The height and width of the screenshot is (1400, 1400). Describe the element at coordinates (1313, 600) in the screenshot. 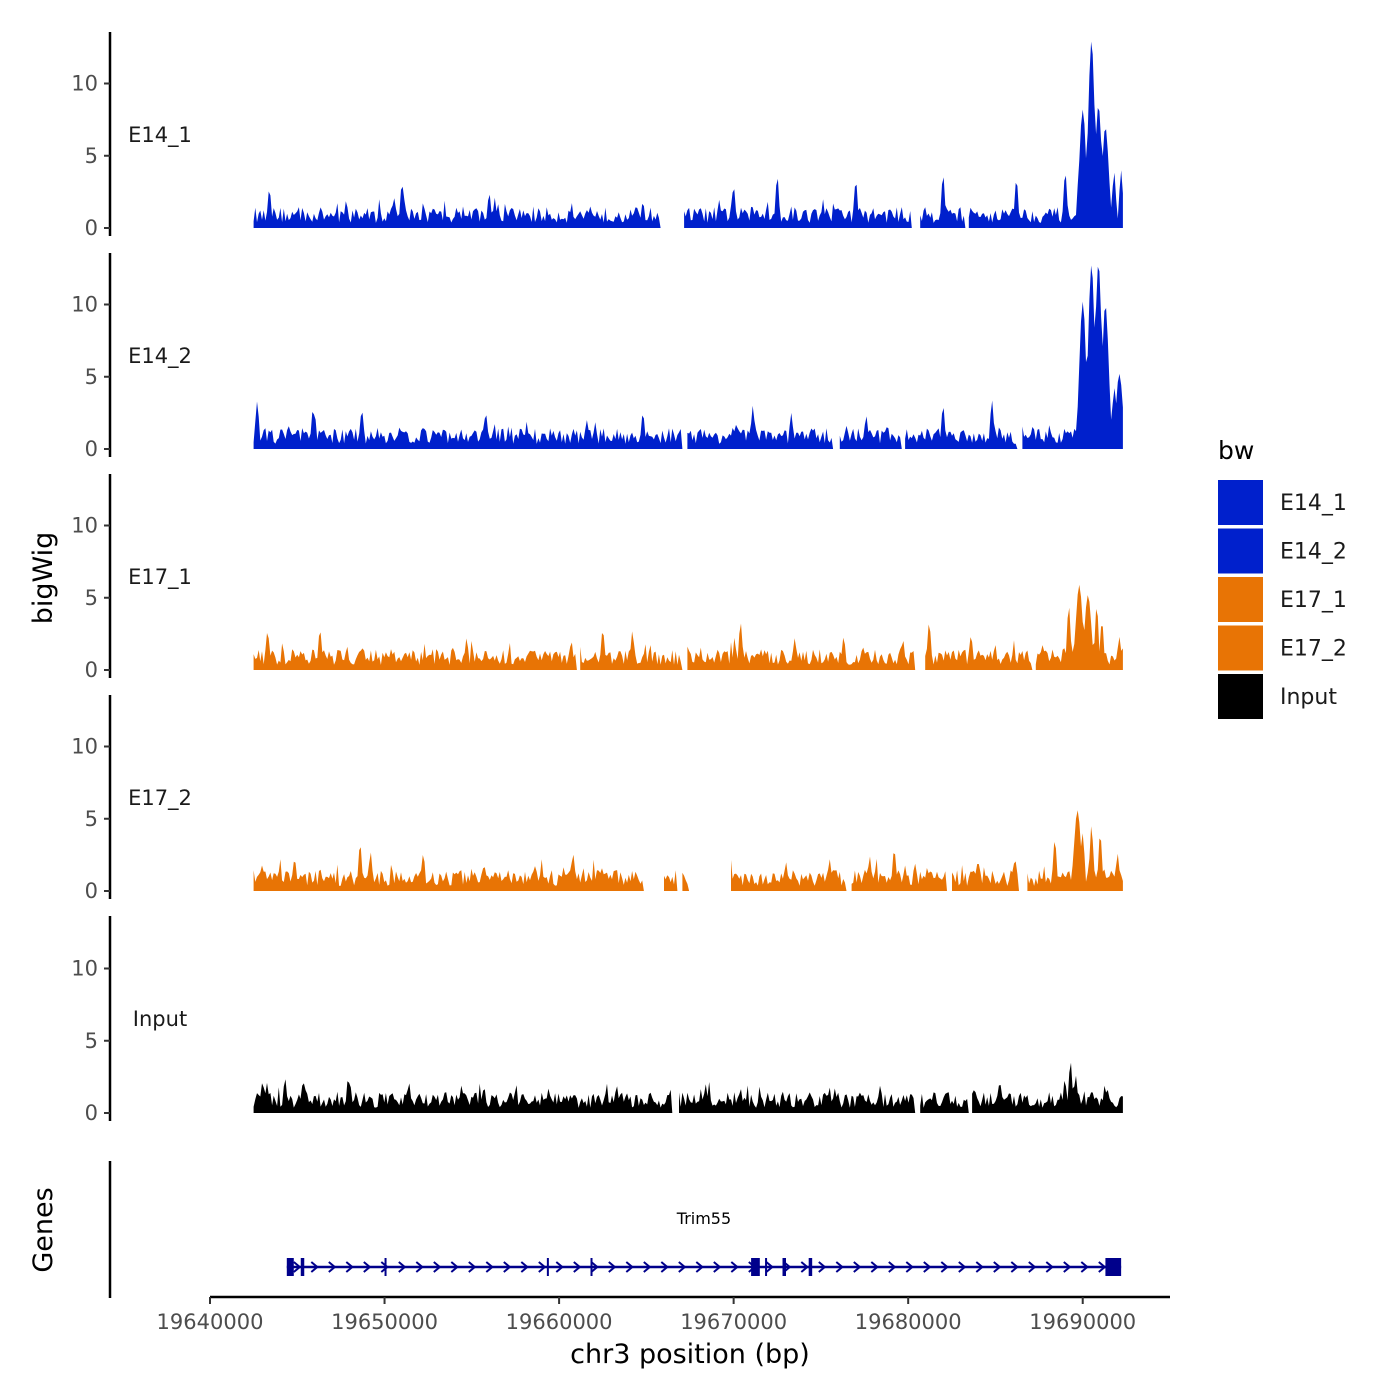

I see `legend-label: E17_1` at that location.